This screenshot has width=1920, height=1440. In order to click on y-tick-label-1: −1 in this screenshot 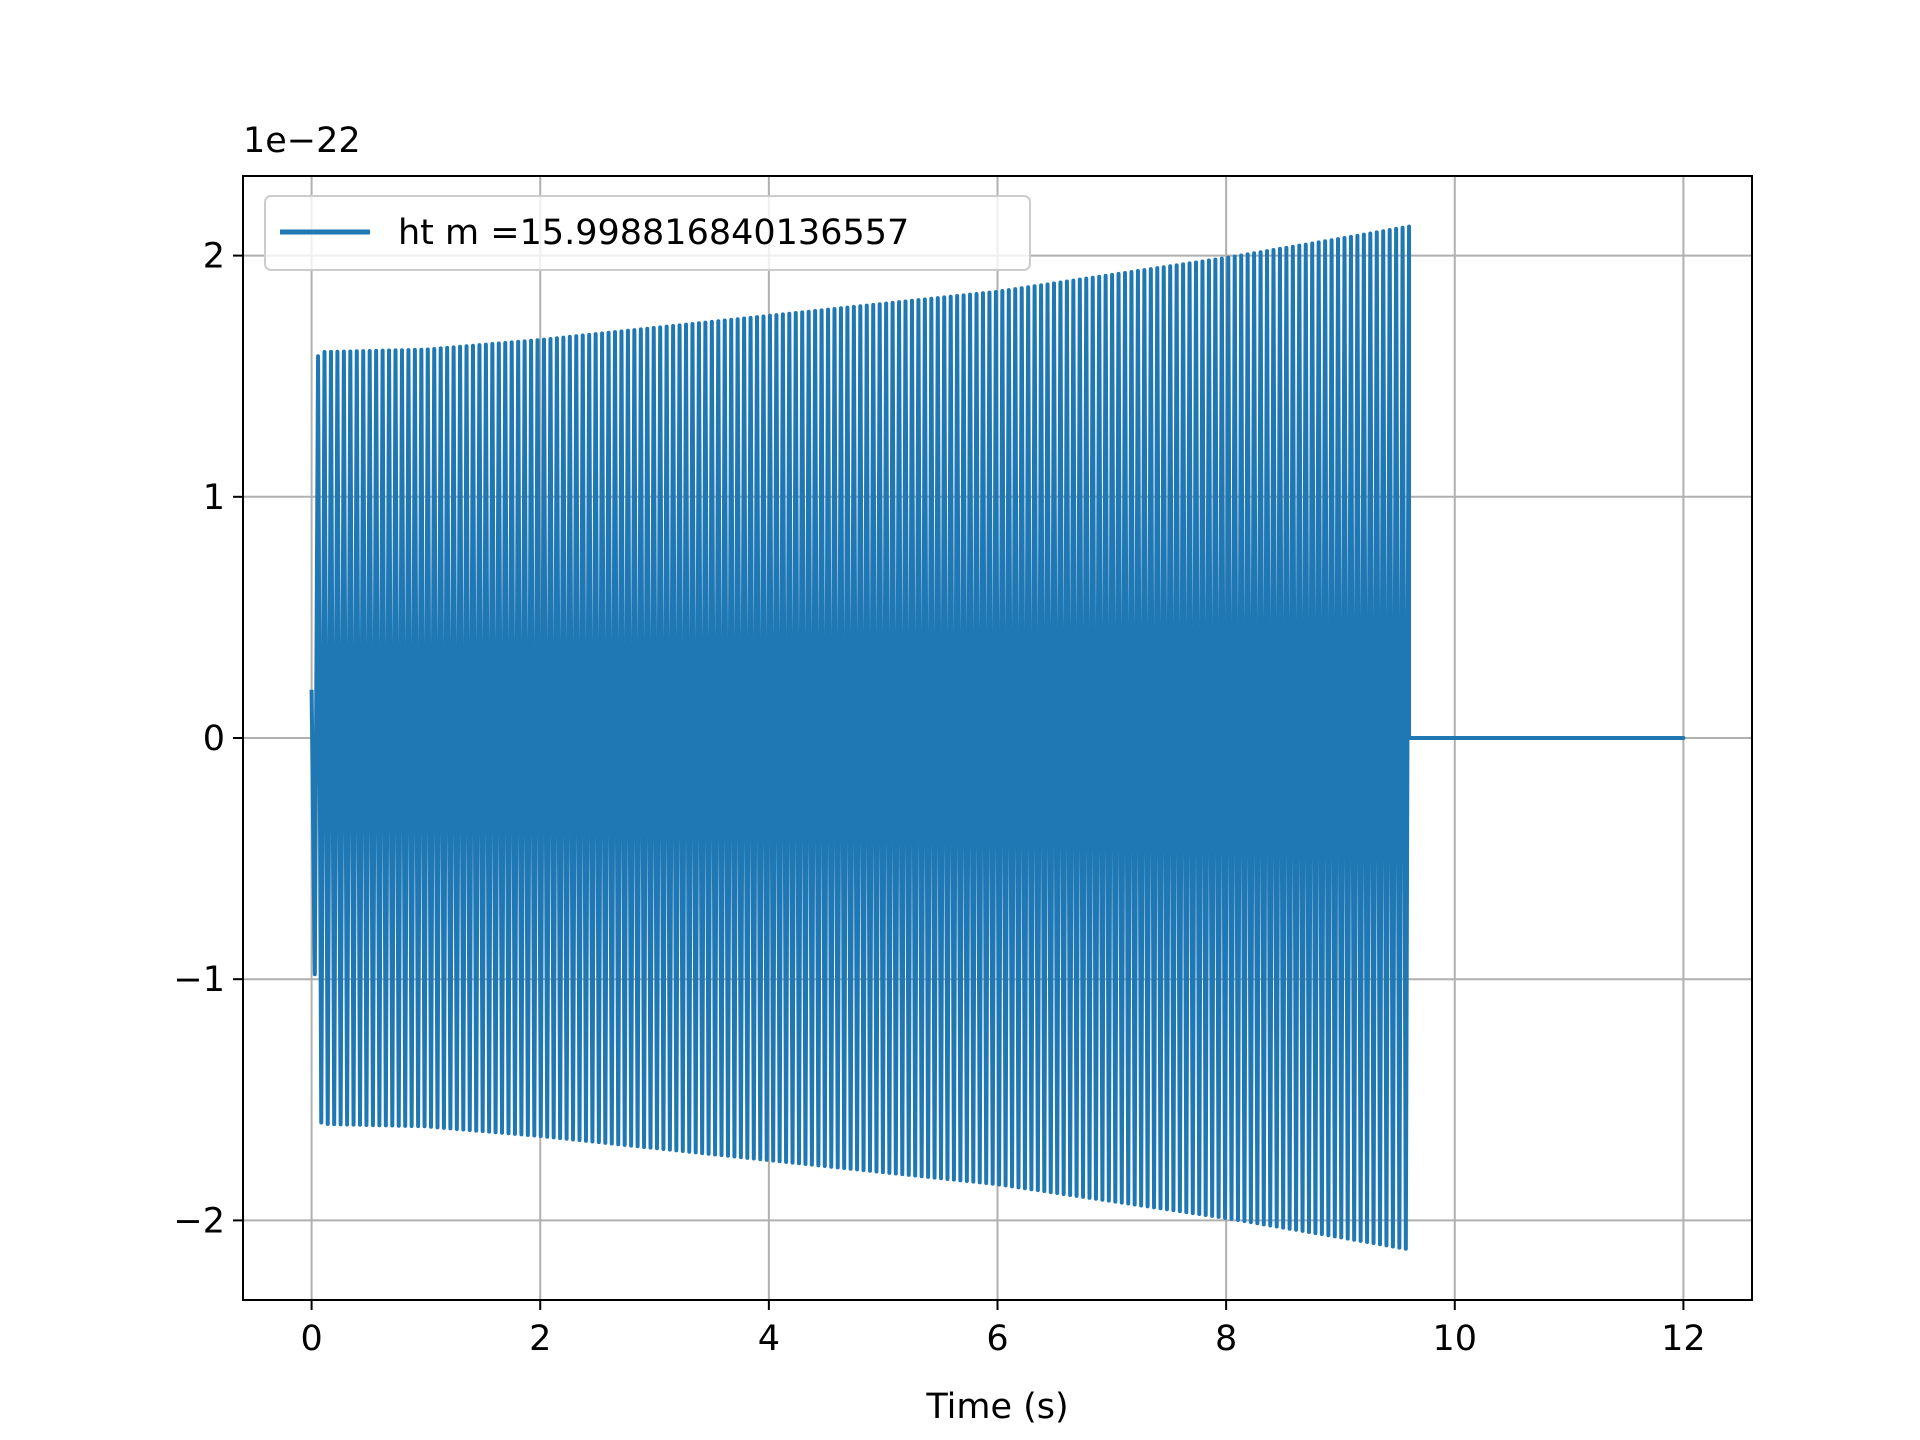, I will do `click(199, 980)`.